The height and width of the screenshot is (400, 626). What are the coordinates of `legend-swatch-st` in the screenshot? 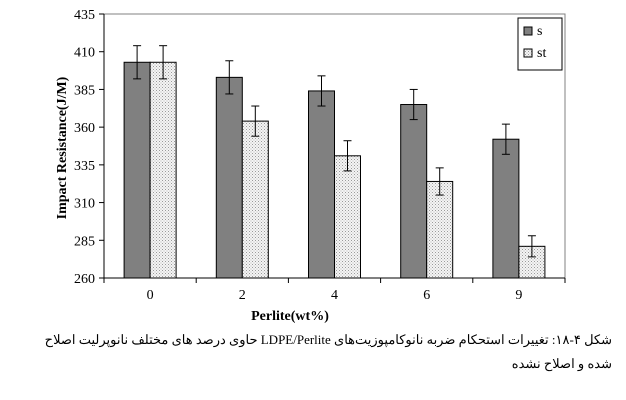 It's located at (528, 53).